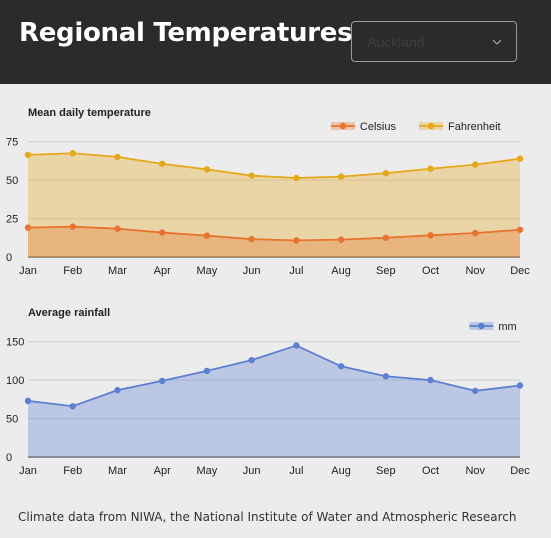 This screenshot has height=538, width=551. Describe the element at coordinates (274, 233) in the screenshot. I see `series-line-celsius` at that location.